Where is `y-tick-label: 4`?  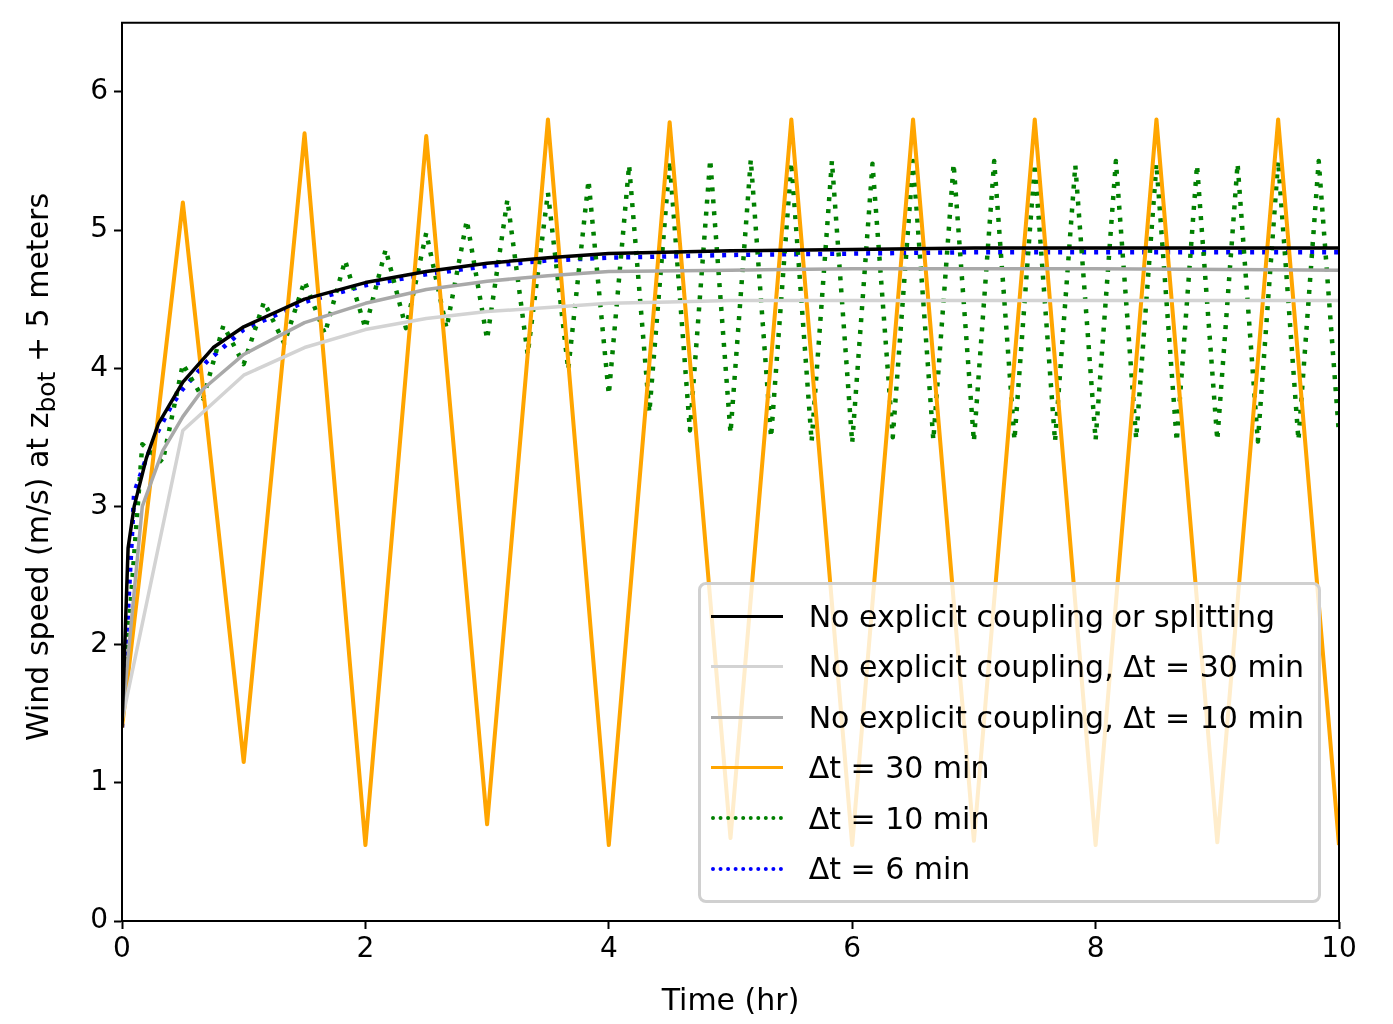 y-tick-label: 4 is located at coordinates (99, 366).